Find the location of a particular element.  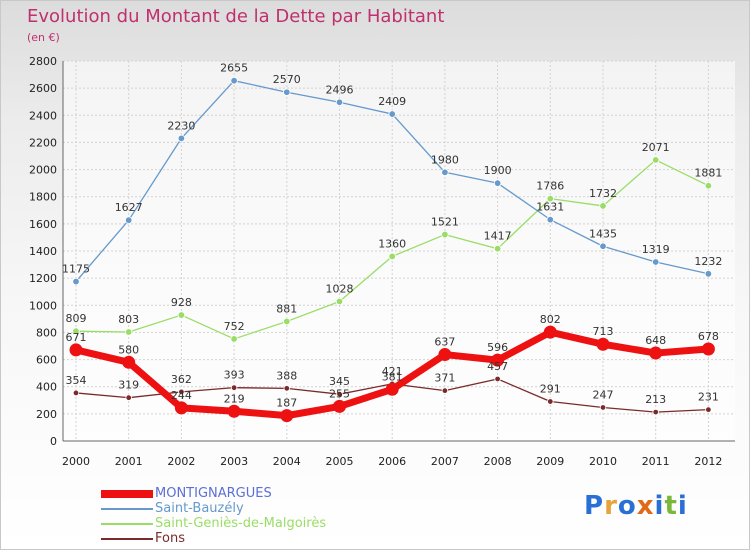

x-tick-label: 2001 is located at coordinates (129, 461).